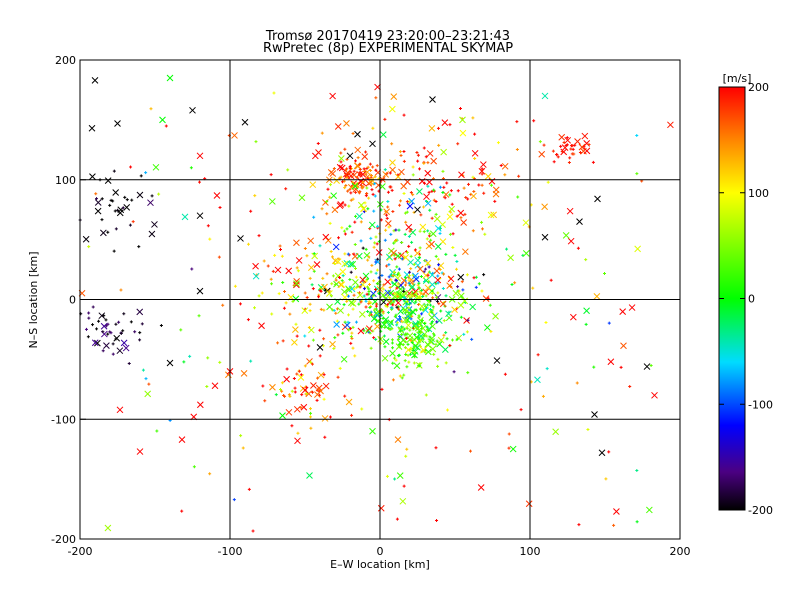 This screenshot has height=600, width=800. I want to click on y-tick-label: 100, so click(65, 180).